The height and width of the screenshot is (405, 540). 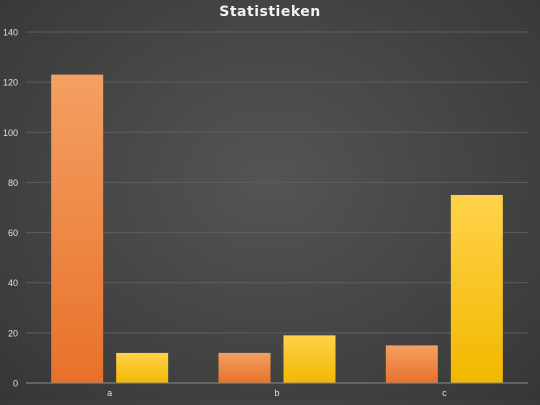 I want to click on x-tick-label: c, so click(x=444, y=393).